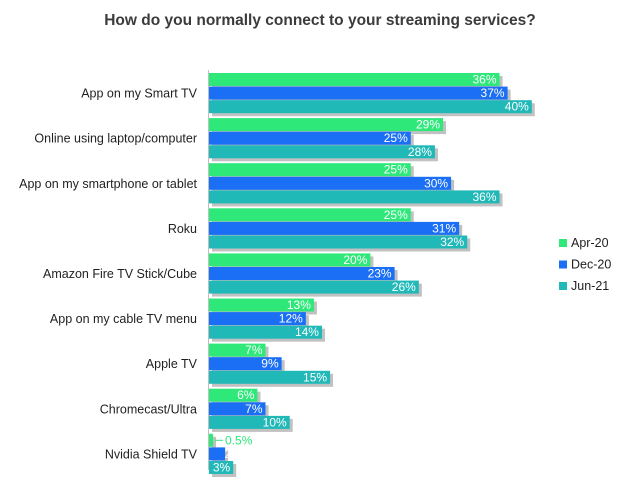 This screenshot has height=501, width=624. What do you see at coordinates (493, 93) in the screenshot?
I see `data-label-dec-20-app-on-my-smart-tv: 37%` at bounding box center [493, 93].